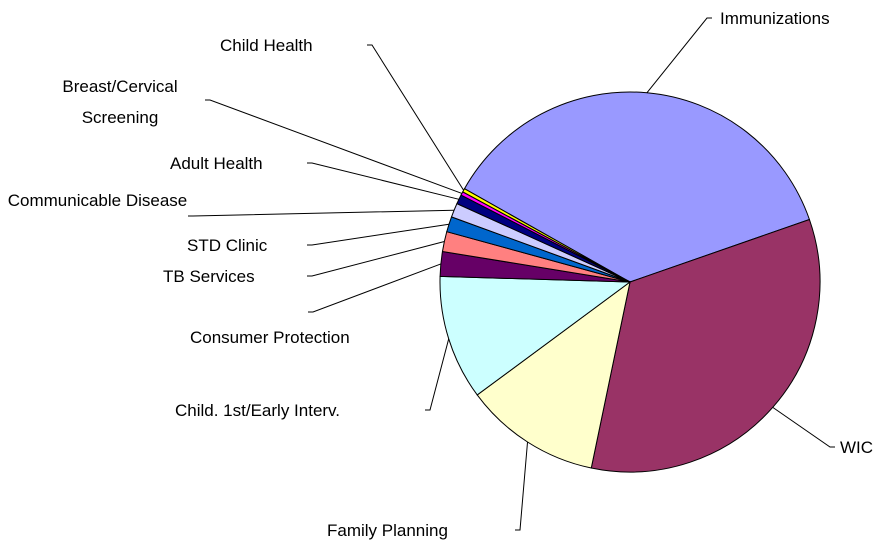 The height and width of the screenshot is (546, 887). Describe the element at coordinates (97, 200) in the screenshot. I see `slice-label: Communicable Disease` at that location.